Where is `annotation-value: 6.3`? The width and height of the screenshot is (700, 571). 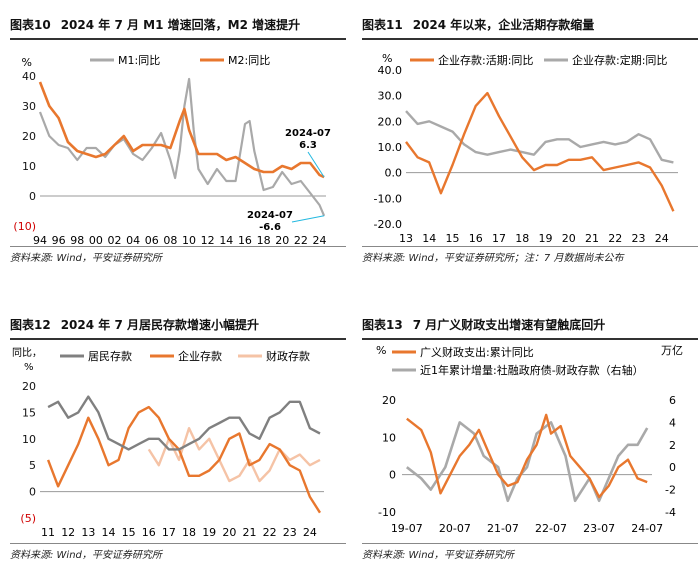 annotation-value: 6.3 is located at coordinates (308, 145).